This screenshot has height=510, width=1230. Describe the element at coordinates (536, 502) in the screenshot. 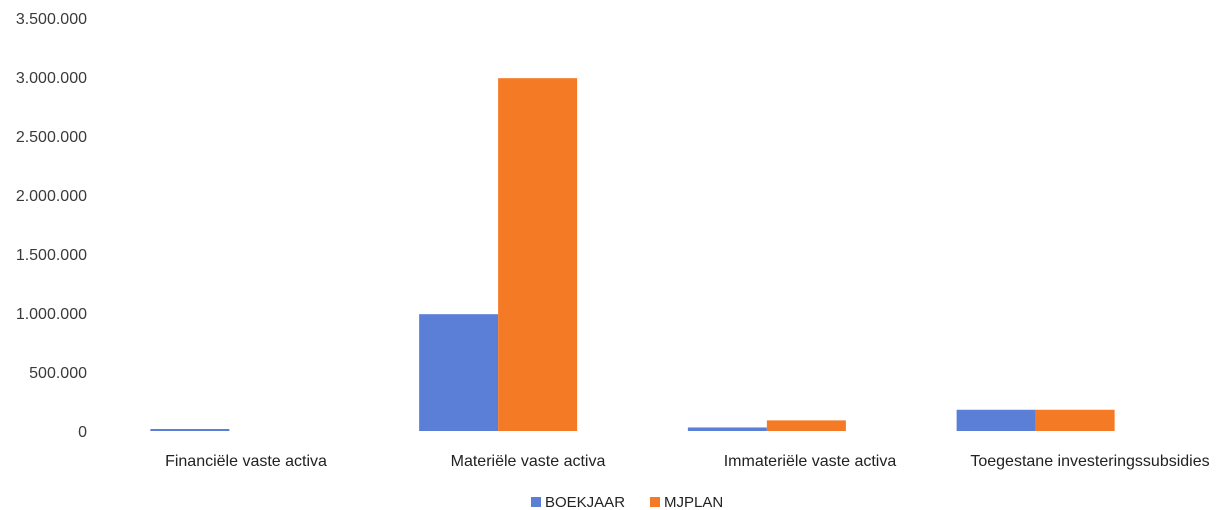

I see `legend-swatch-boekjaar` at that location.